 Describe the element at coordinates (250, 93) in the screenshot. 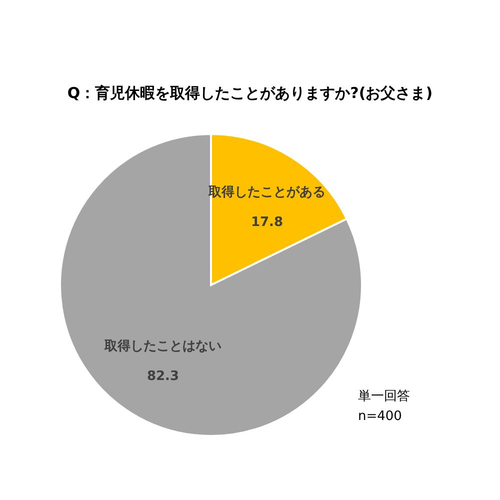

I see `chart-title: Q：育児休暇を取得したことがありますか?(お父さま)` at that location.